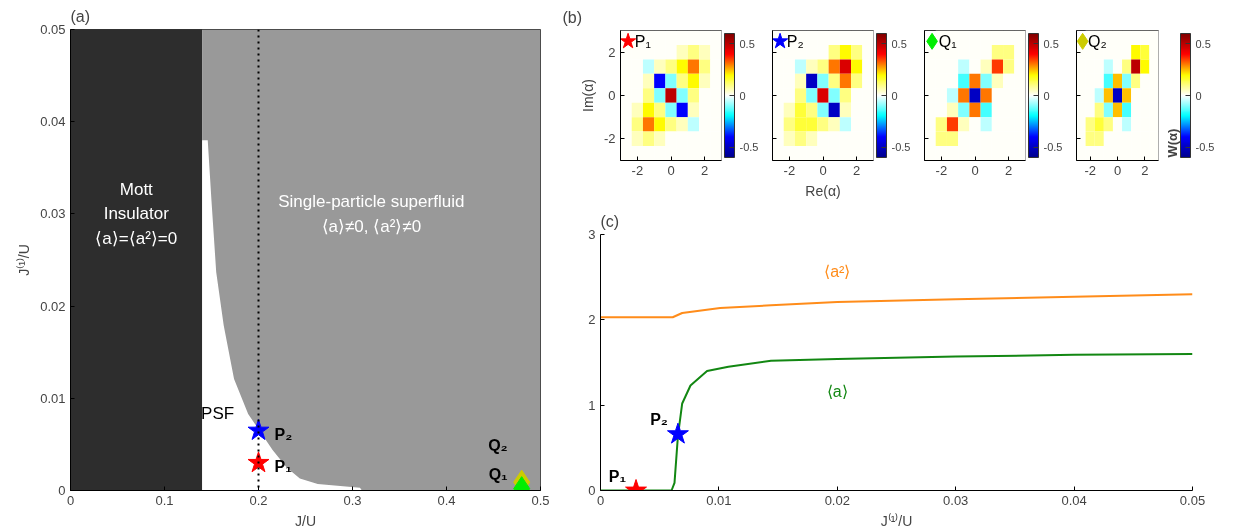 The width and height of the screenshot is (1241, 531). Describe the element at coordinates (837, 500) in the screenshot. I see `x-tick-label: 0.02` at that location.